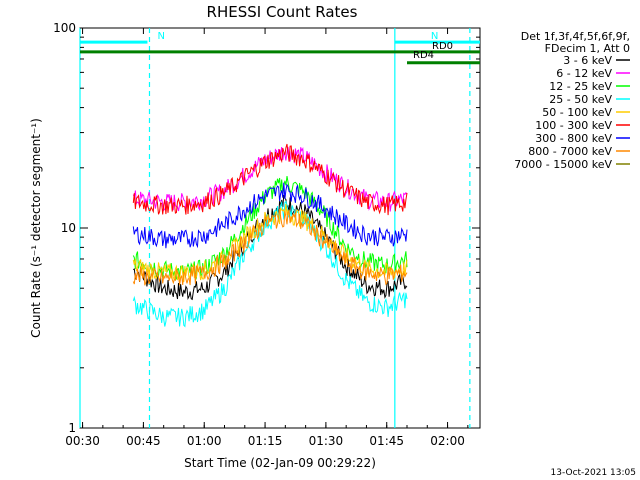 This screenshot has width=640, height=480. What do you see at coordinates (563, 164) in the screenshot?
I see `legend-label-8: 7000 - 15000 keV` at bounding box center [563, 164].